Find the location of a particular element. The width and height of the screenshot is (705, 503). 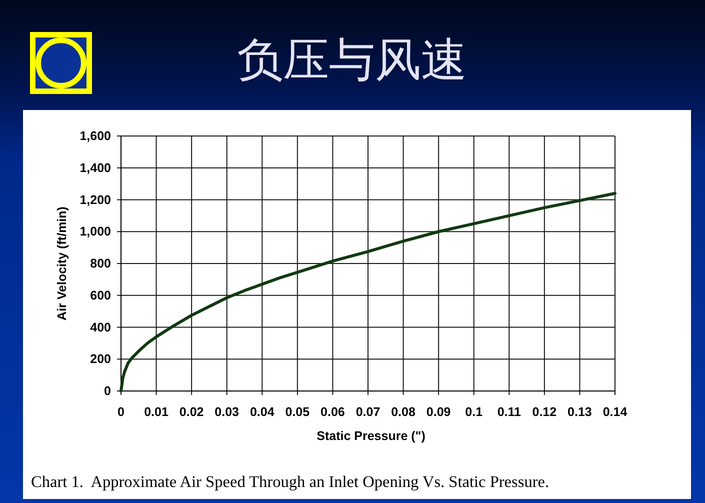

x-tick-label: 0.1 is located at coordinates (474, 412).